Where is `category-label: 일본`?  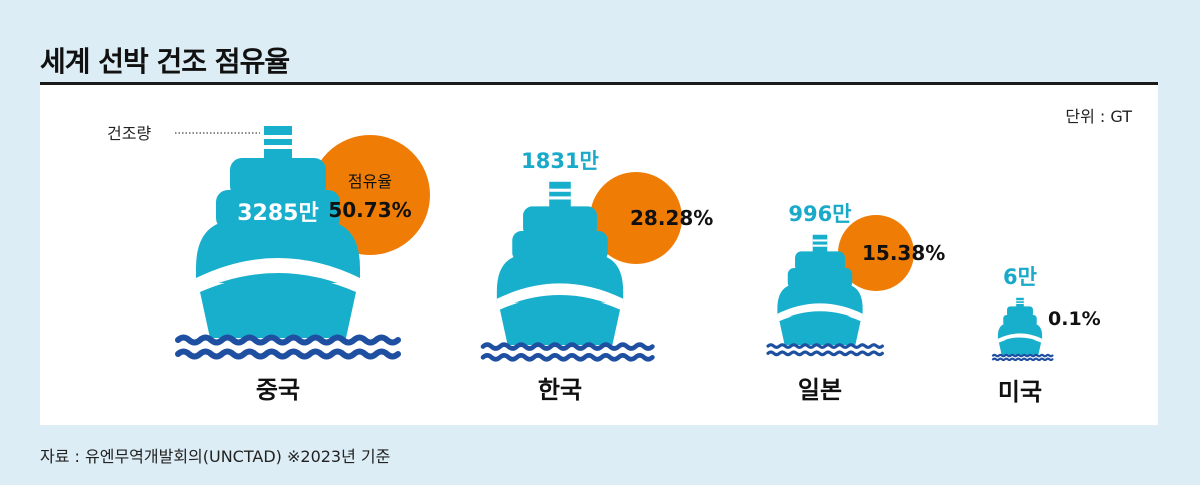
category-label: 일본 is located at coordinates (820, 390).